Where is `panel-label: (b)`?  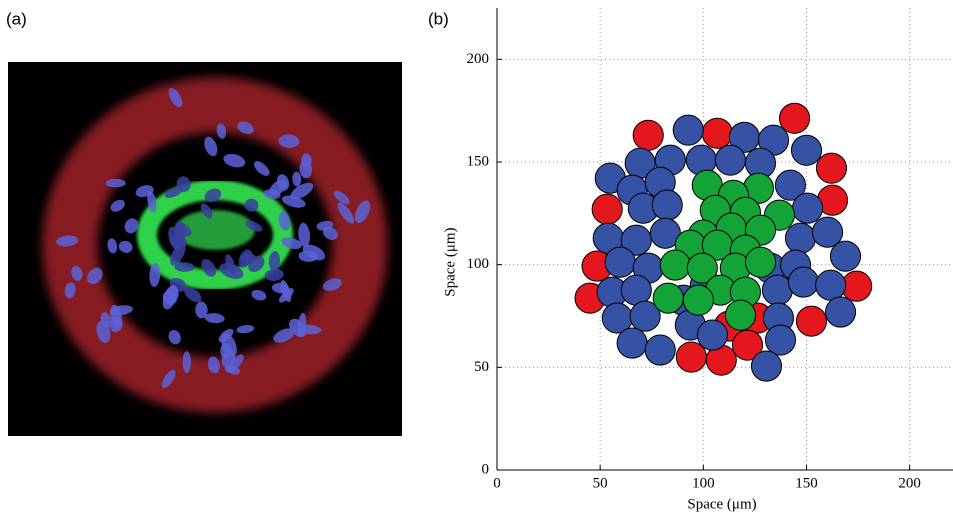 panel-label: (b) is located at coordinates (438, 18).